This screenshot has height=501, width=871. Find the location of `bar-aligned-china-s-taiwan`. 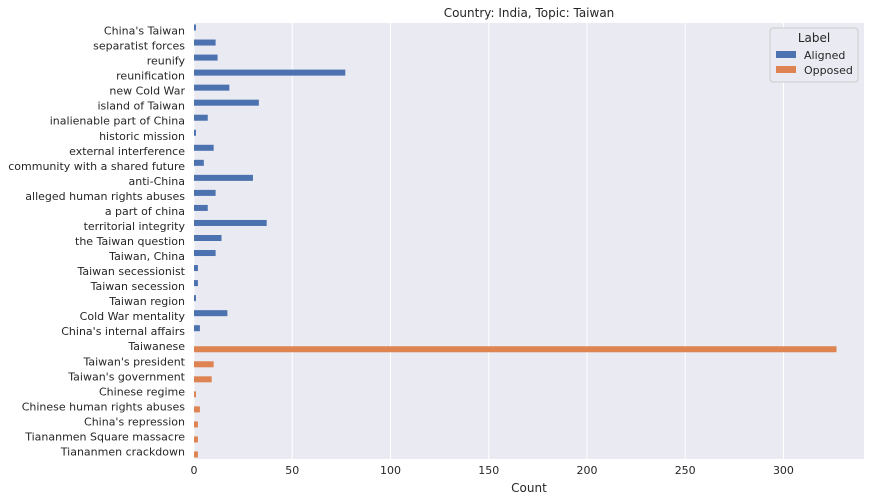

bar-aligned-china-s-taiwan is located at coordinates (195, 27).